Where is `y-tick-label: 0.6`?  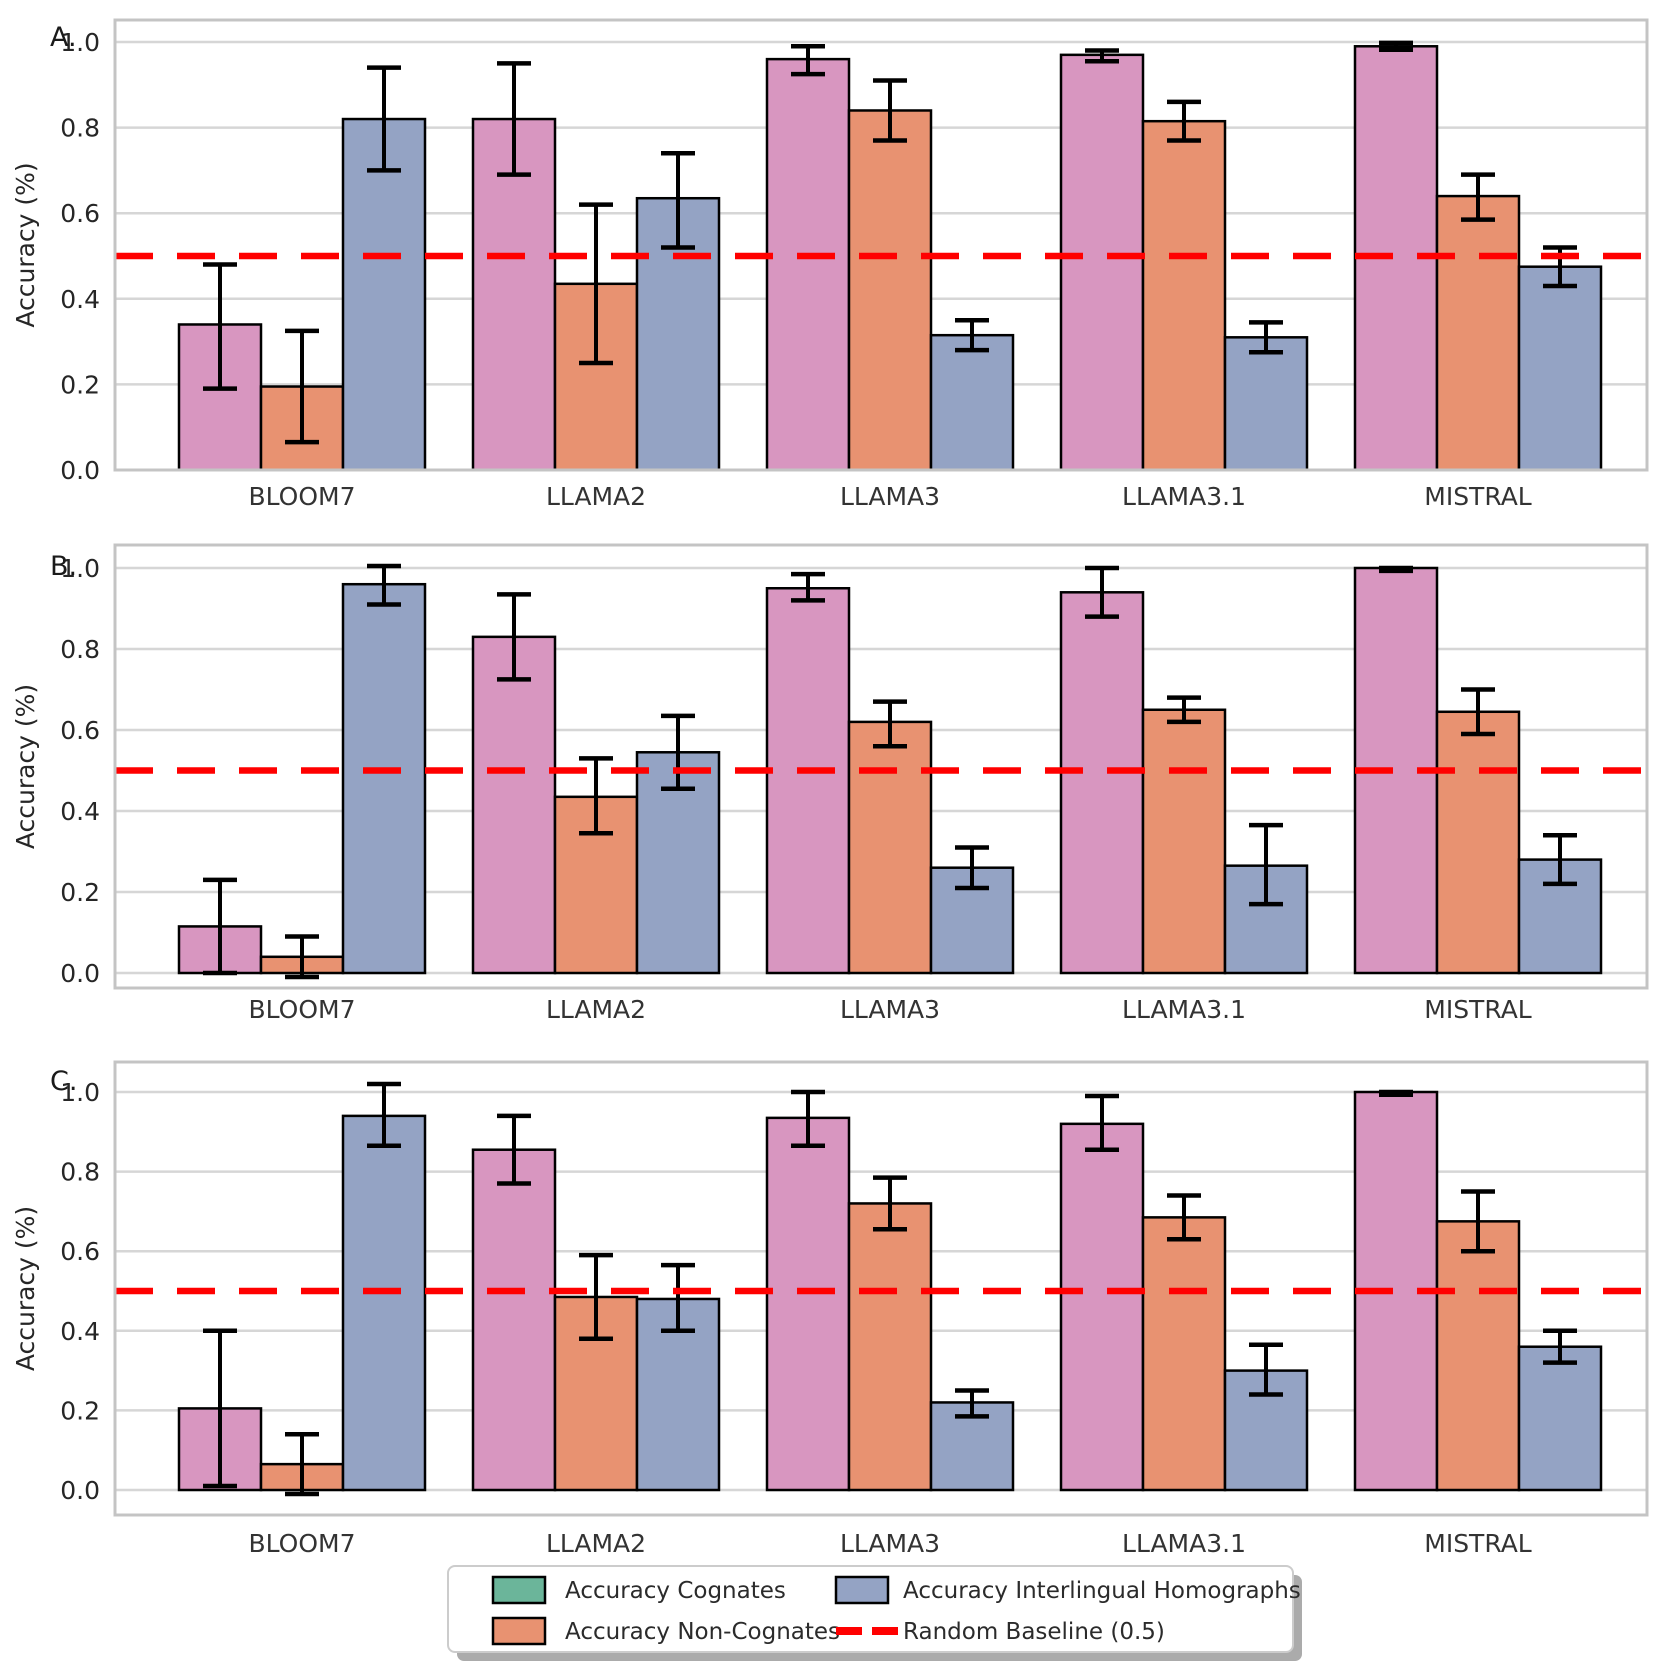
y-tick-label: 0.6 is located at coordinates (80, 730).